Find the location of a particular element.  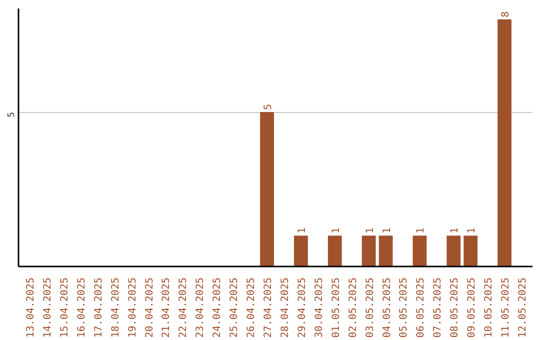

x-tick-label: 24.04.2025 is located at coordinates (218, 307).